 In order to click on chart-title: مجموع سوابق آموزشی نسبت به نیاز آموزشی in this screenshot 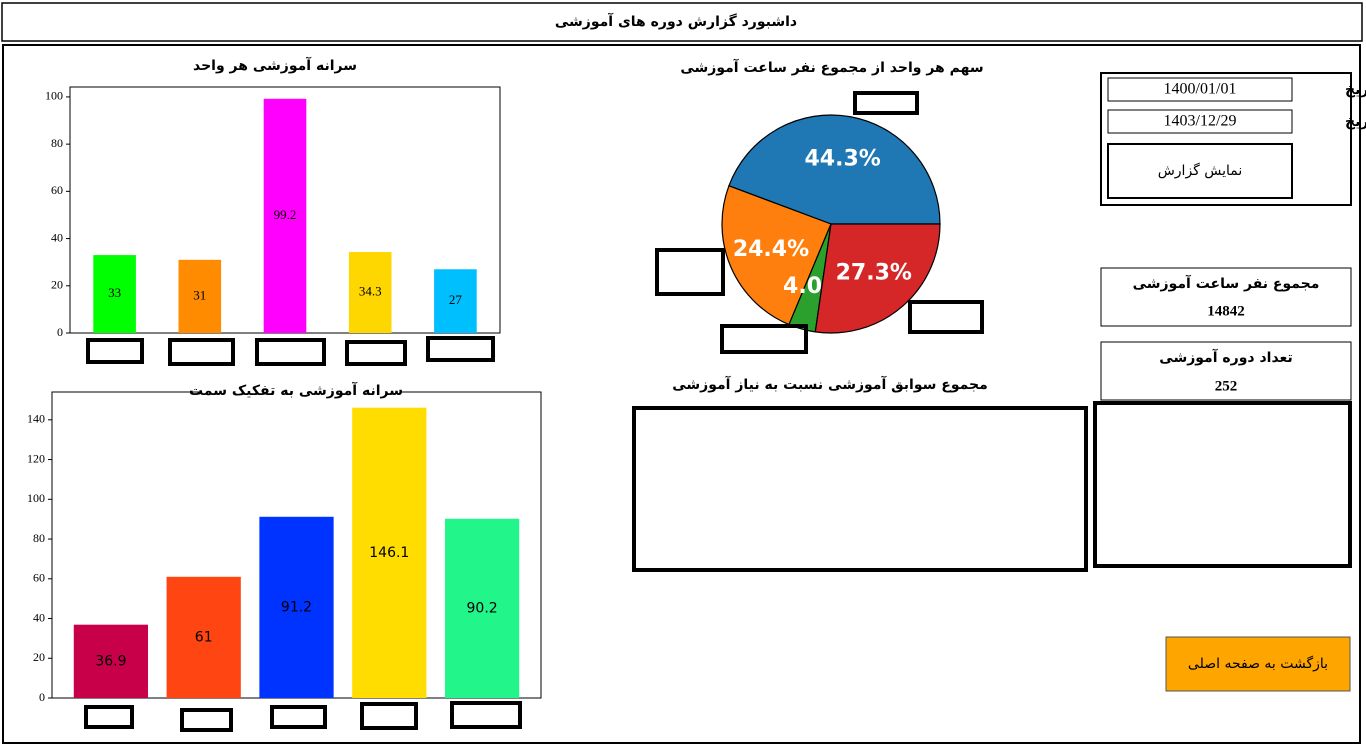, I will do `click(830, 384)`.